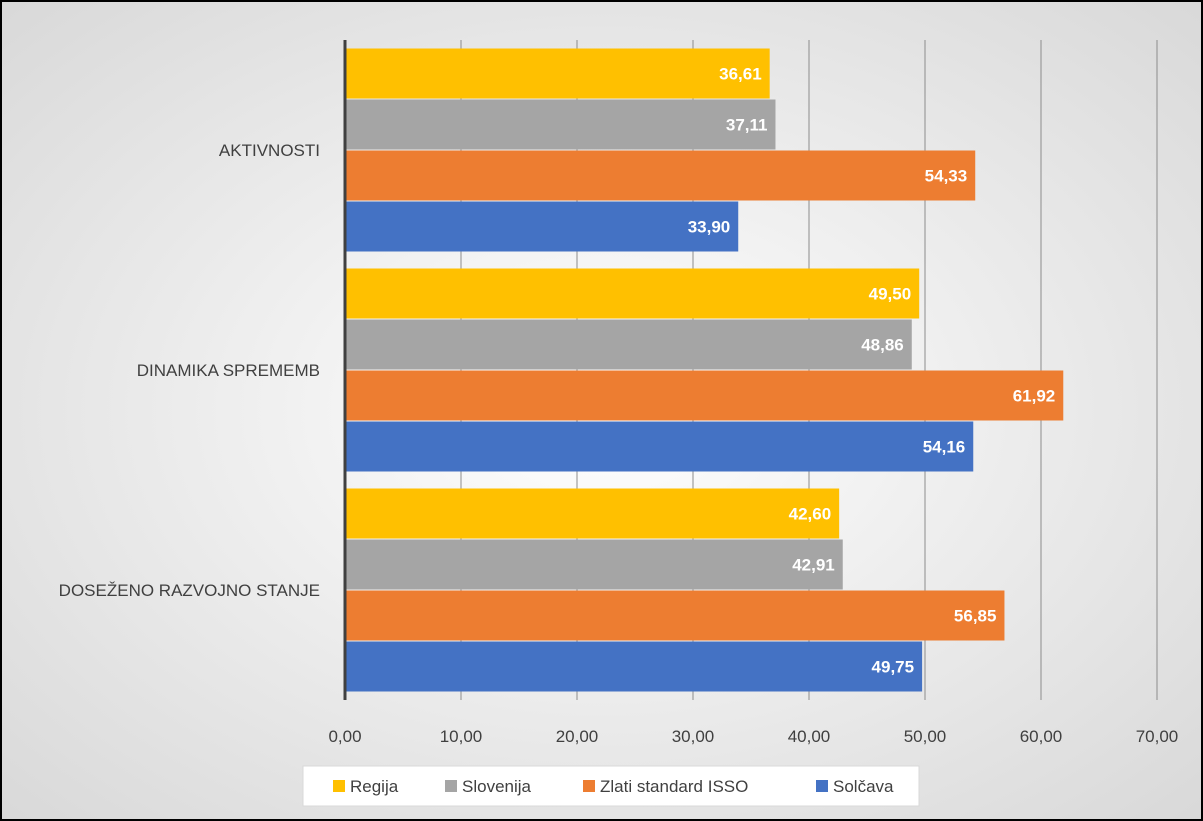 This screenshot has height=821, width=1203. I want to click on data-label: 36,61, so click(740, 74).